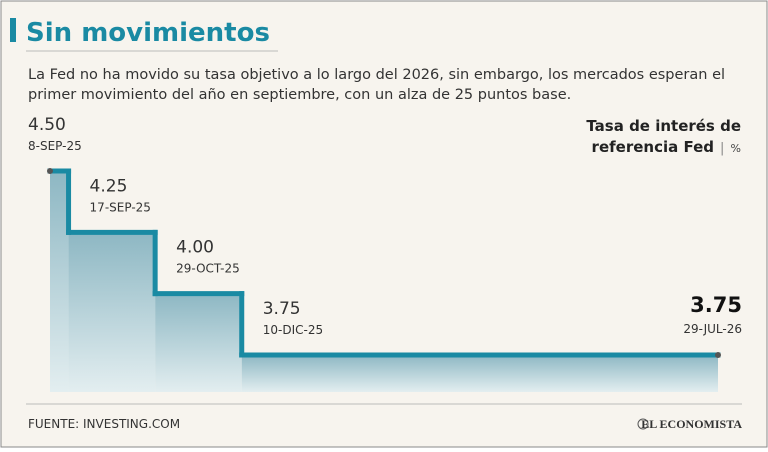  I want to click on date-label: 17-SEP-25, so click(120, 207).